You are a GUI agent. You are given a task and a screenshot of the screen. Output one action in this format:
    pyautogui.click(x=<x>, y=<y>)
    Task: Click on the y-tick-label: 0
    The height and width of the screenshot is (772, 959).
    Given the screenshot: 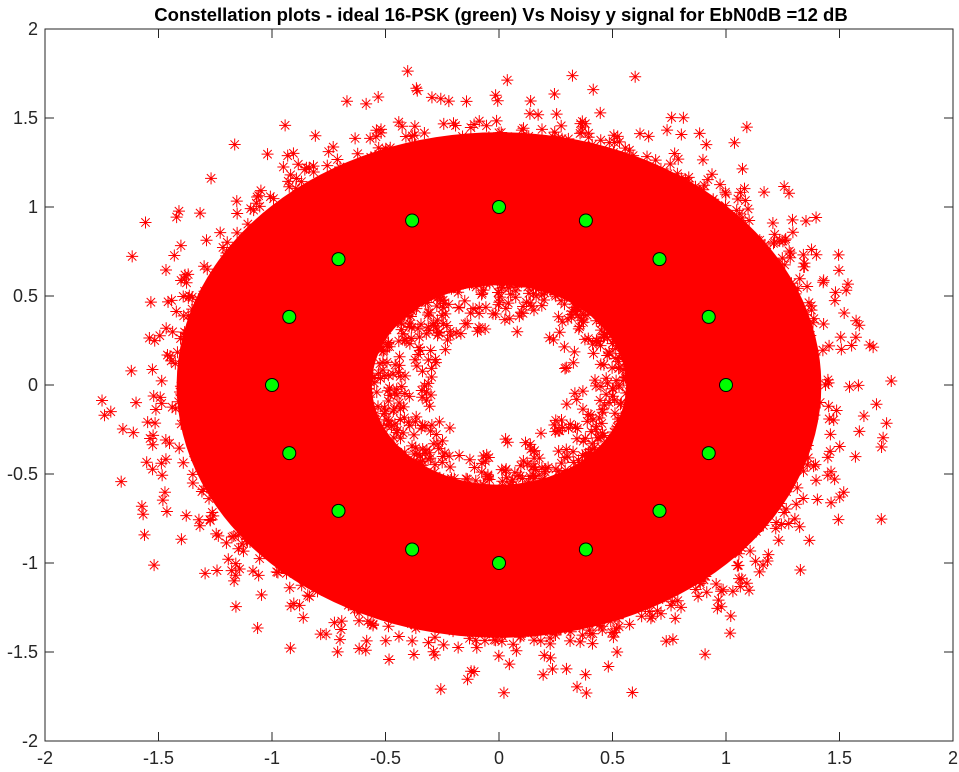 What is the action you would take?
    pyautogui.click(x=33, y=385)
    